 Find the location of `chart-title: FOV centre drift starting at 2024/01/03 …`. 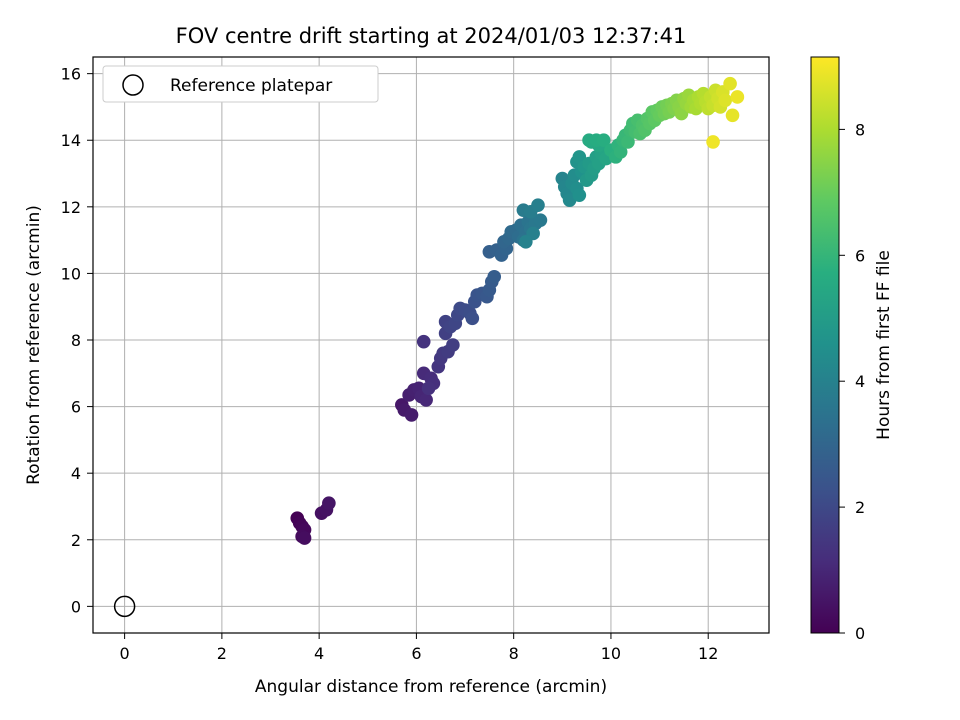

chart-title: FOV centre drift starting at 2024/01/03 … is located at coordinates (431, 36).